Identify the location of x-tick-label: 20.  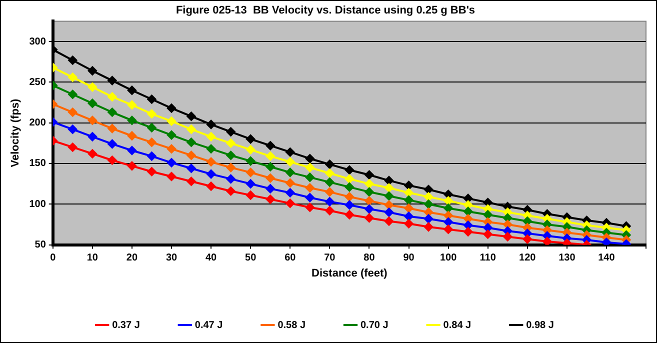
(132, 258).